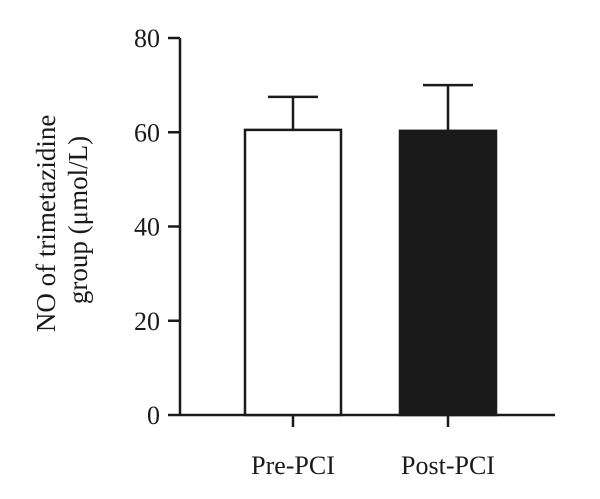 This screenshot has height=499, width=600. Describe the element at coordinates (293, 465) in the screenshot. I see `x-category-label: Pre-PCI` at that location.